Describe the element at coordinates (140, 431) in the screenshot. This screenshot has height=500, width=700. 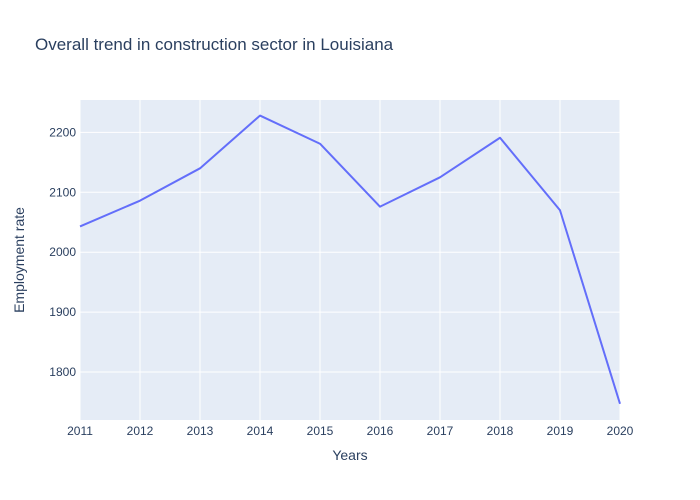
I see `x-tick-label: 2012` at that location.